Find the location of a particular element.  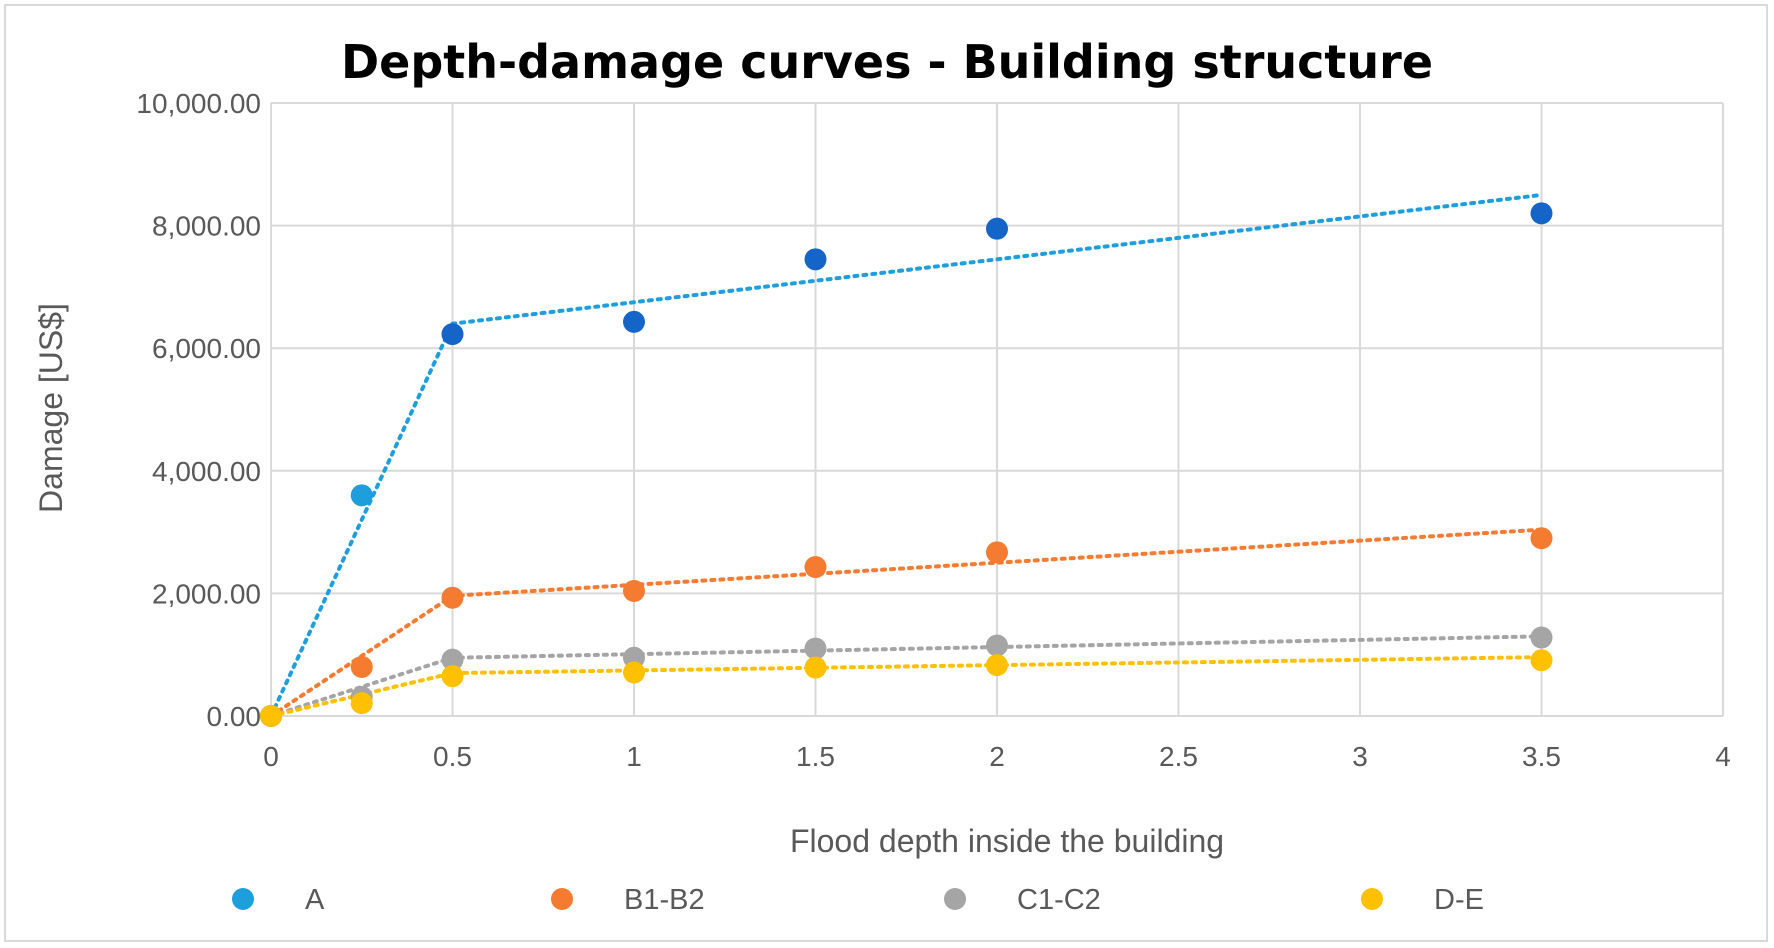

x-tick-label: 3 is located at coordinates (1360, 756).